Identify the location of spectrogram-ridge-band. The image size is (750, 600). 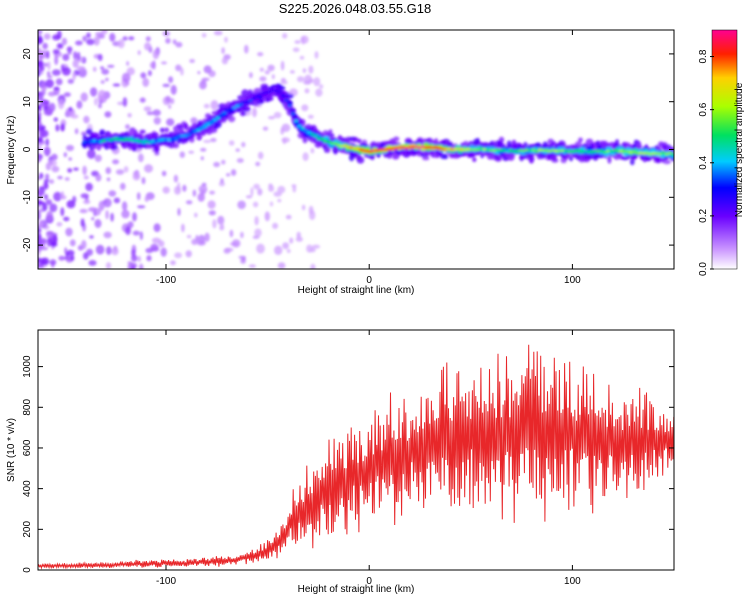
(292, 110).